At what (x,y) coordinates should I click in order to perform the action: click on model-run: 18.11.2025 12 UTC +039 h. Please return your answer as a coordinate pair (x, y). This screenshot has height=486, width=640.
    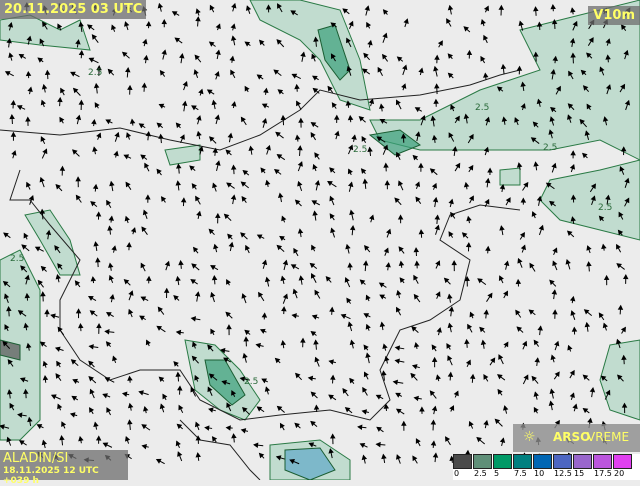
    Looking at the image, I should click on (65, 476).